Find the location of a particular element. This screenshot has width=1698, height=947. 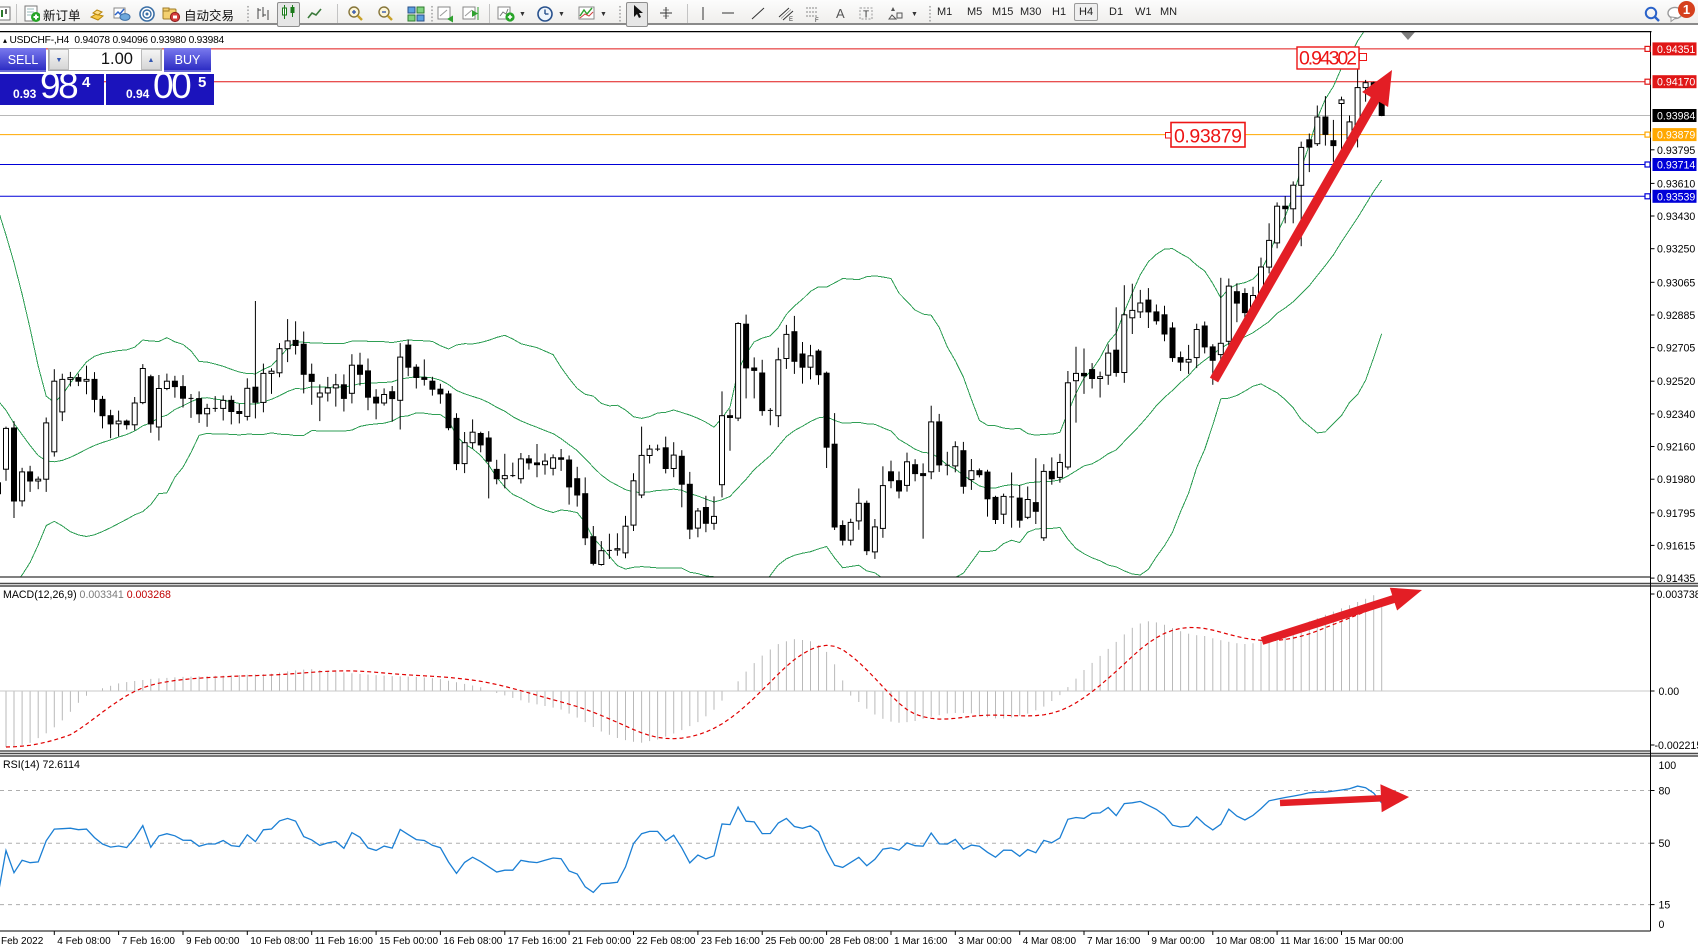

svg-text: 17 Feb 16:00 is located at coordinates (537, 941).